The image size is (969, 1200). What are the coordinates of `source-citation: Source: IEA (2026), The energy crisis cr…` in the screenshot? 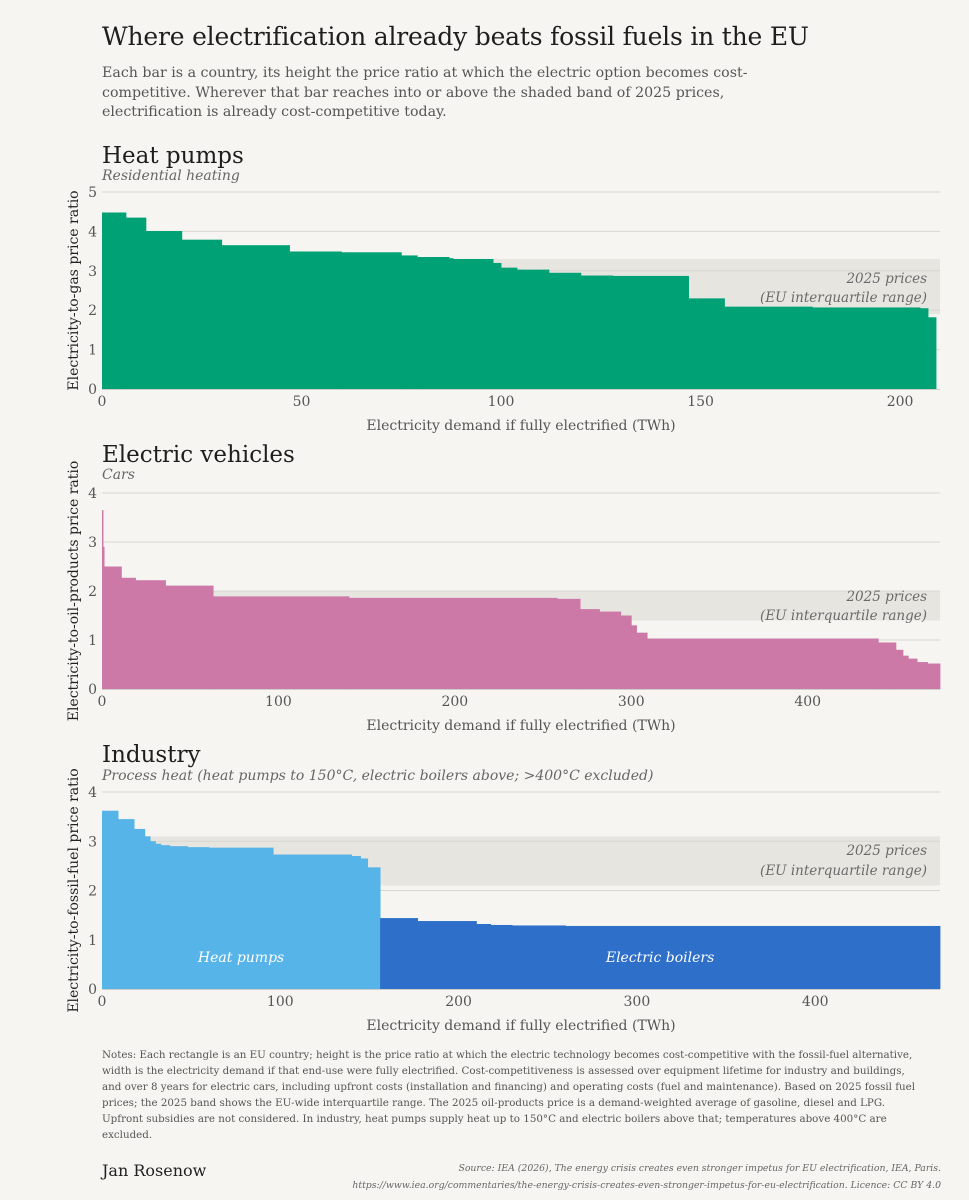 It's located at (591, 1177).